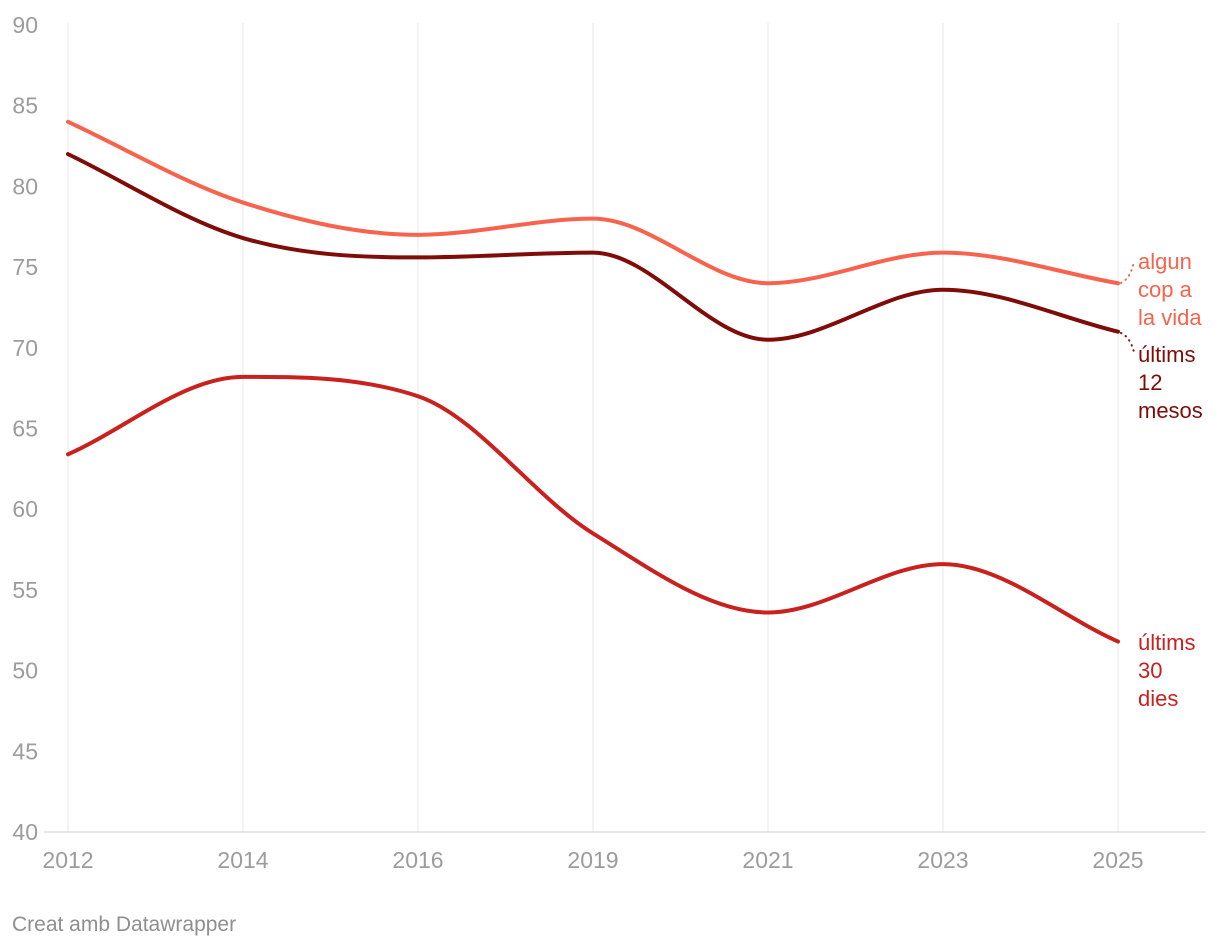 The width and height of the screenshot is (1220, 950). Describe the element at coordinates (242, 860) in the screenshot. I see `x-tick-label-2014: 2014` at that location.